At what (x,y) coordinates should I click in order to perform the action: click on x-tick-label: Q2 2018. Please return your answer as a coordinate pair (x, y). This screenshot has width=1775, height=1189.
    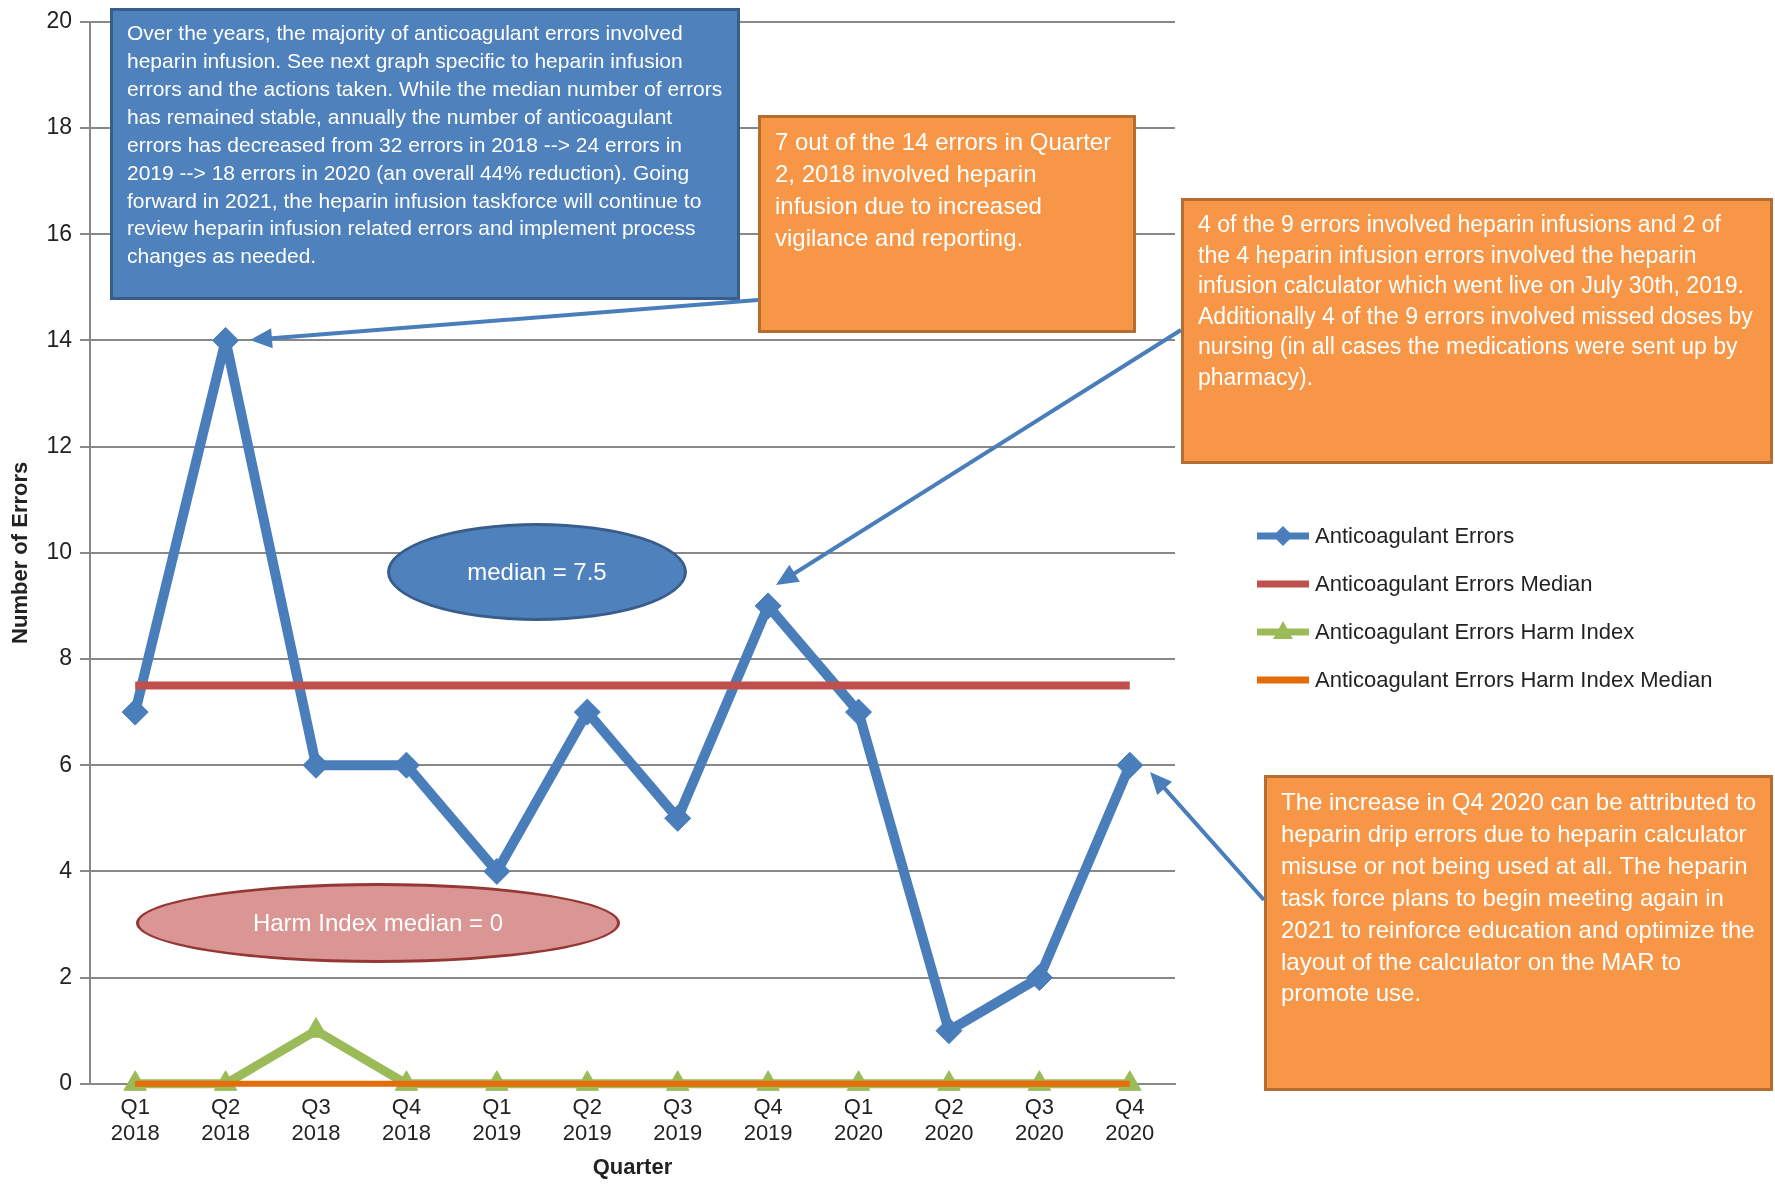
    Looking at the image, I should click on (226, 1120).